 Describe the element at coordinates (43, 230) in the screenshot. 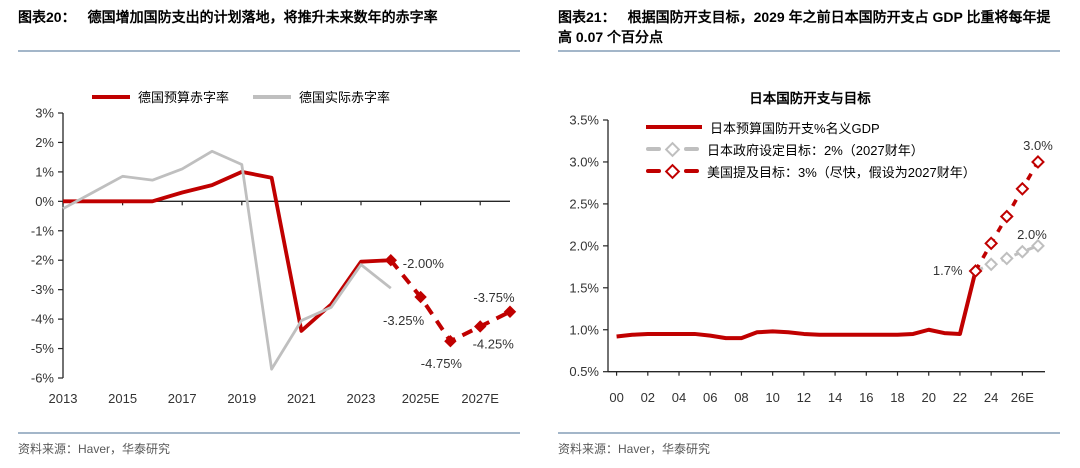

I see `y-tick-label: -1%` at that location.